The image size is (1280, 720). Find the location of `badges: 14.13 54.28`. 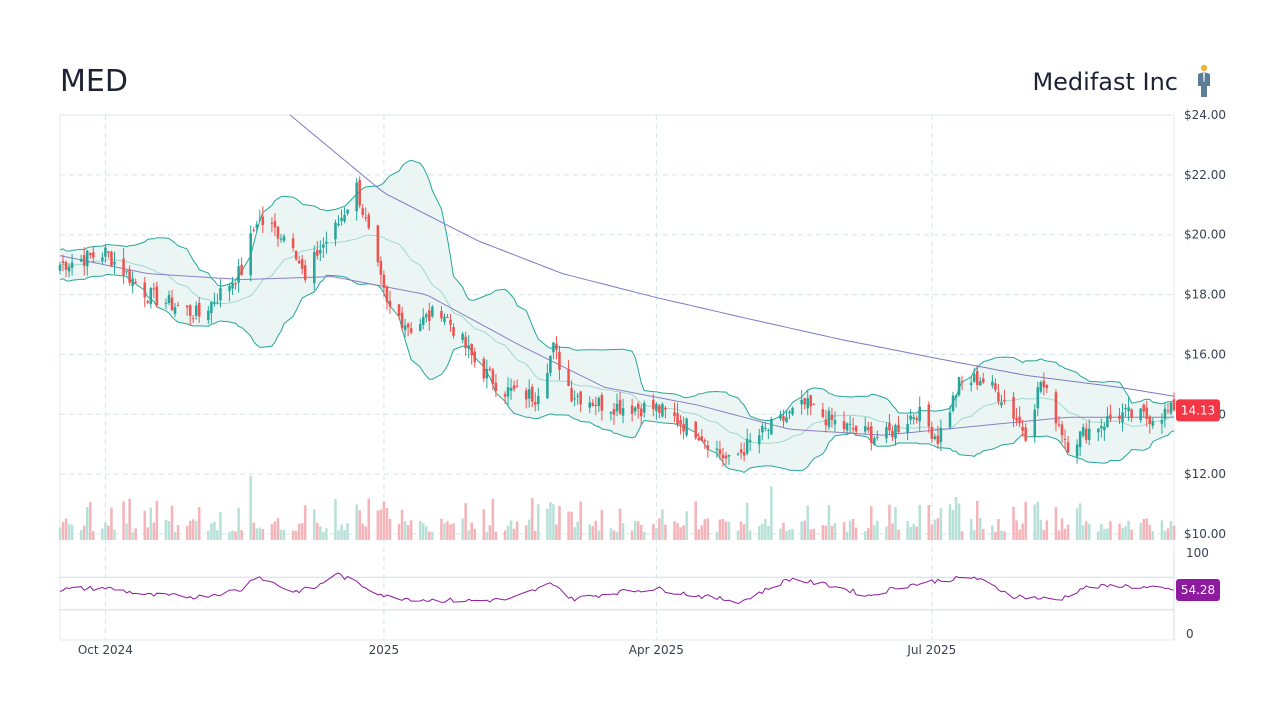

badges: 14.13 54.28 is located at coordinates (1198, 500).